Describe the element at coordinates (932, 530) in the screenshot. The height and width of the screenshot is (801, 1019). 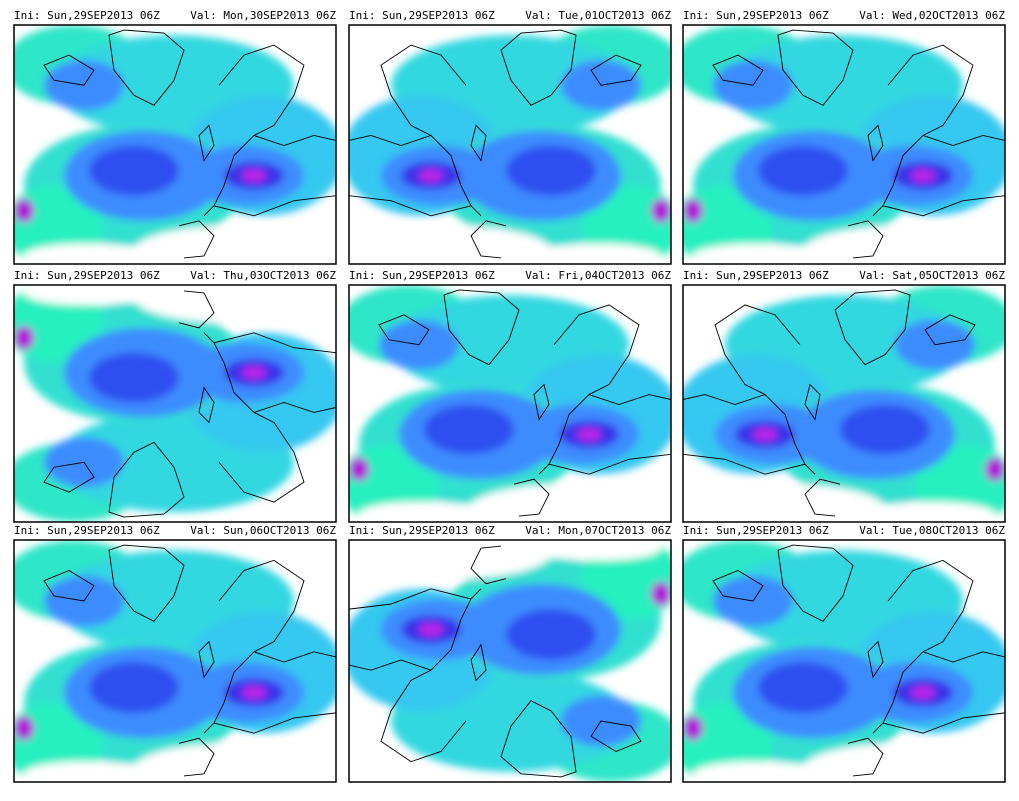
I see `valid-time: Val: Tue,08OCT2013 06Z` at that location.